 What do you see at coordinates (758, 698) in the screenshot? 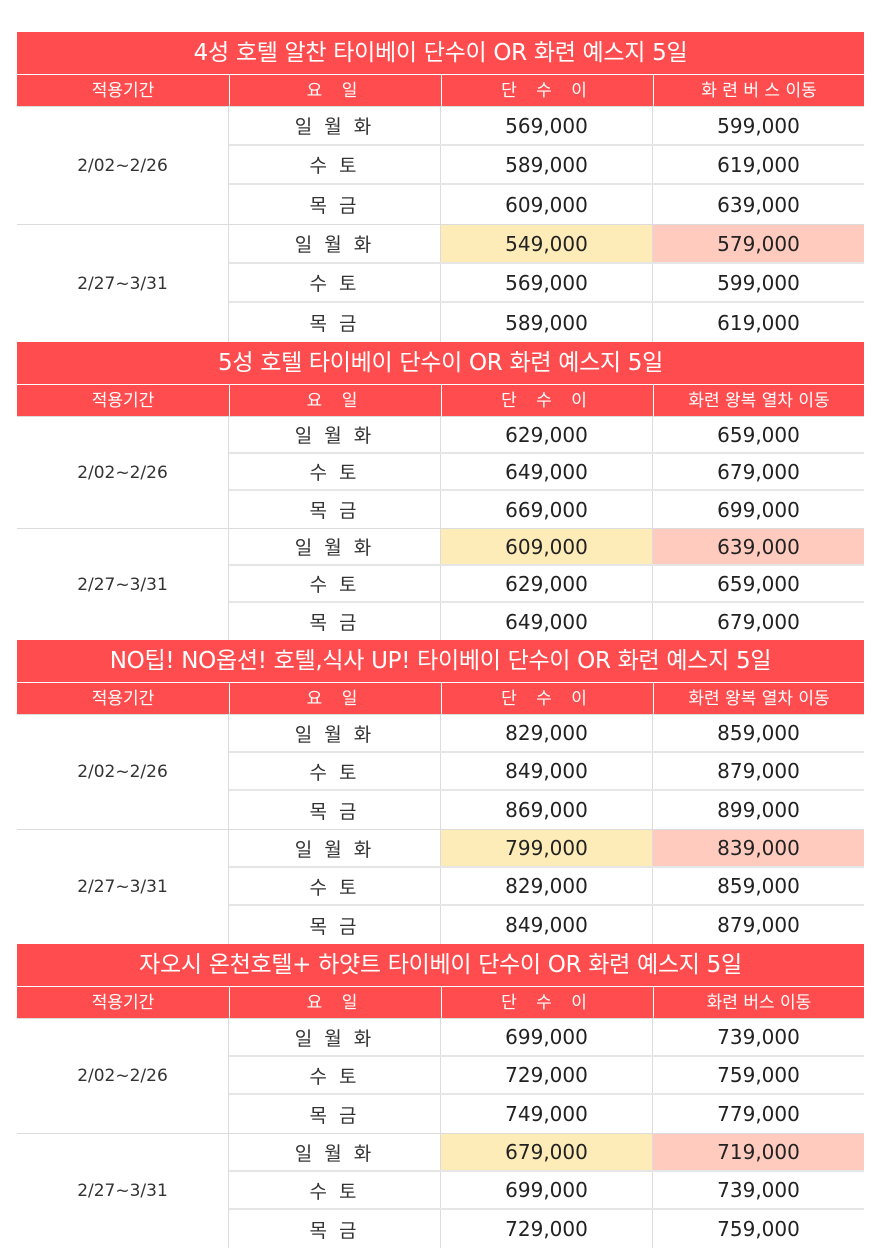
I see `header-transport: 화련 왕복 열차 이동` at bounding box center [758, 698].